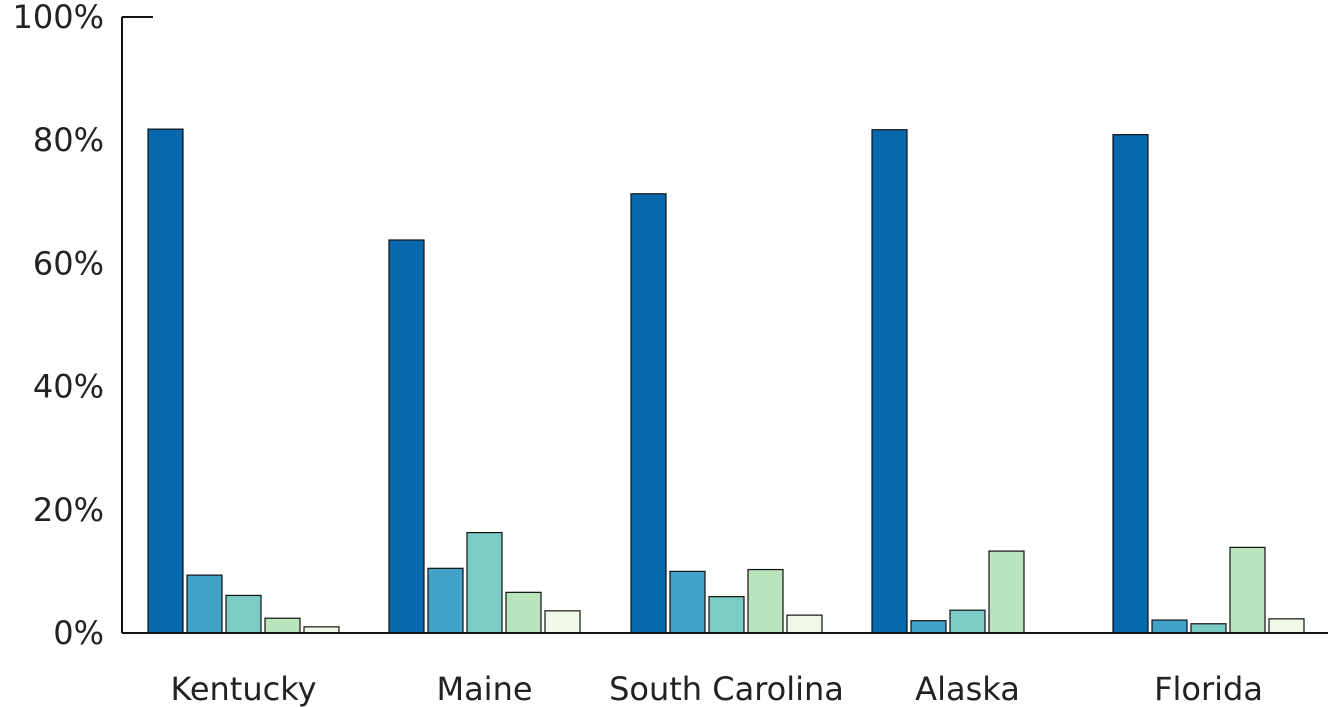 The height and width of the screenshot is (707, 1331). Describe the element at coordinates (68, 140) in the screenshot. I see `y-tick-label: 80%` at that location.